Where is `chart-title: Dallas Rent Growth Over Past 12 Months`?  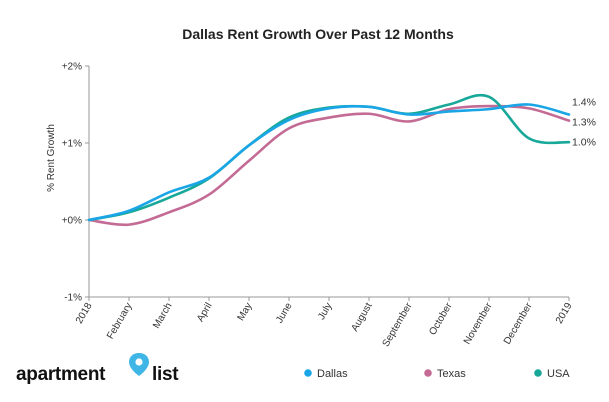
chart-title: Dallas Rent Growth Over Past 12 Months is located at coordinates (318, 34).